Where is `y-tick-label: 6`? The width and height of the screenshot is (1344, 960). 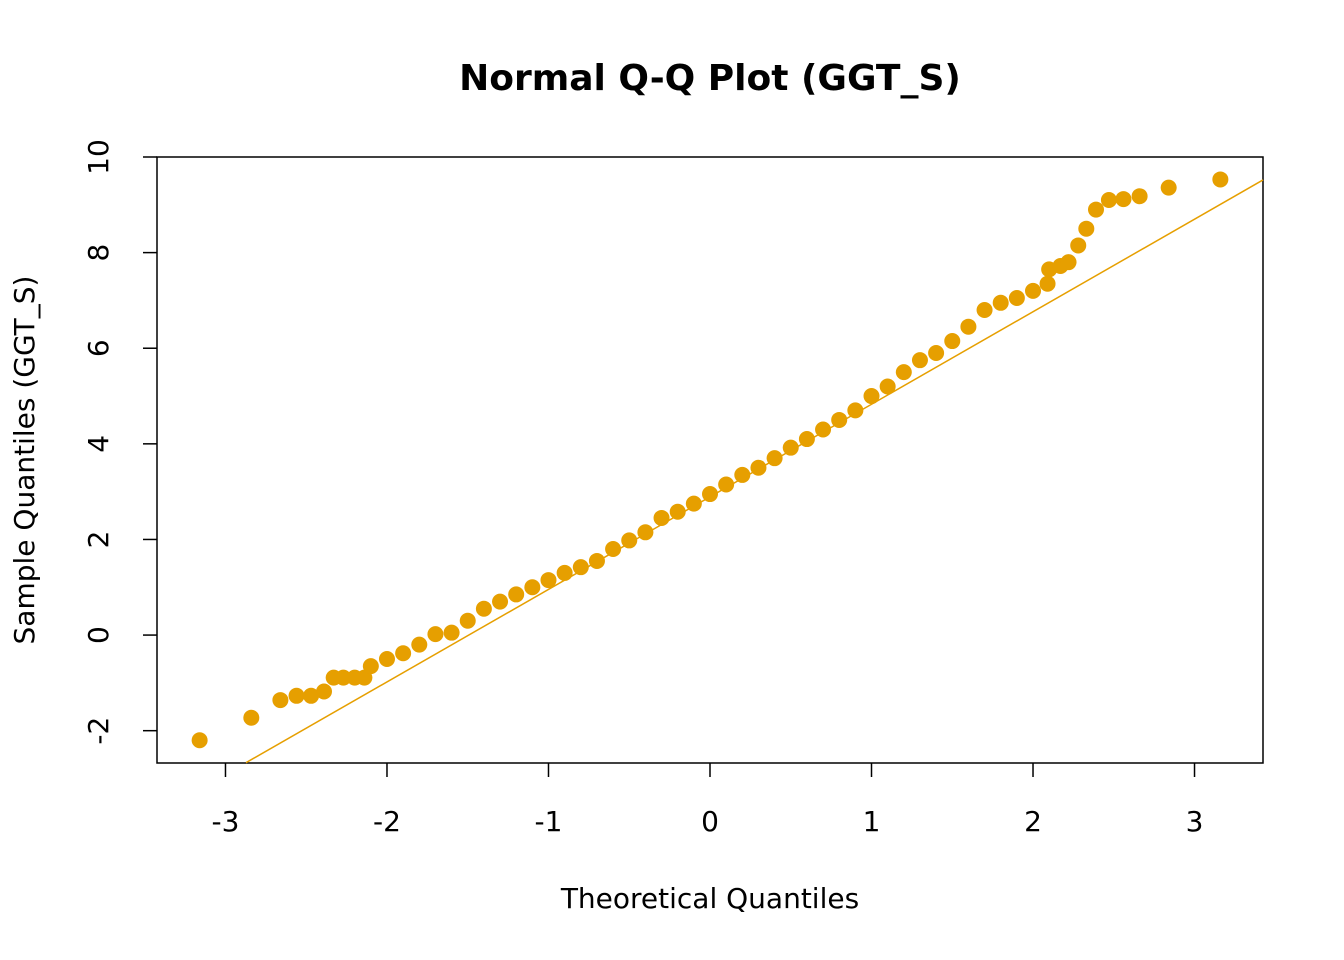
y-tick-label: 6 is located at coordinates (98, 348).